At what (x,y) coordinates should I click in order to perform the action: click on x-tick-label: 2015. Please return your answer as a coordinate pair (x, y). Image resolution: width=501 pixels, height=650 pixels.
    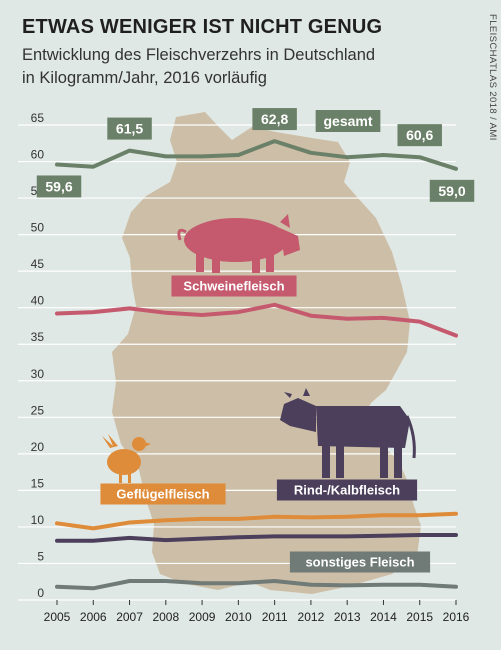
    Looking at the image, I should click on (419, 617).